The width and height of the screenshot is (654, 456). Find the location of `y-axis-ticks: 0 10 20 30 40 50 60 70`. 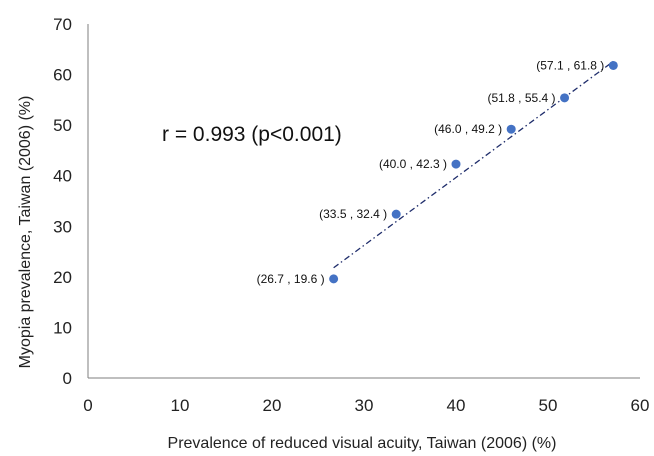

y-axis-ticks: 0 10 20 30 40 50 60 70 is located at coordinates (62, 201).